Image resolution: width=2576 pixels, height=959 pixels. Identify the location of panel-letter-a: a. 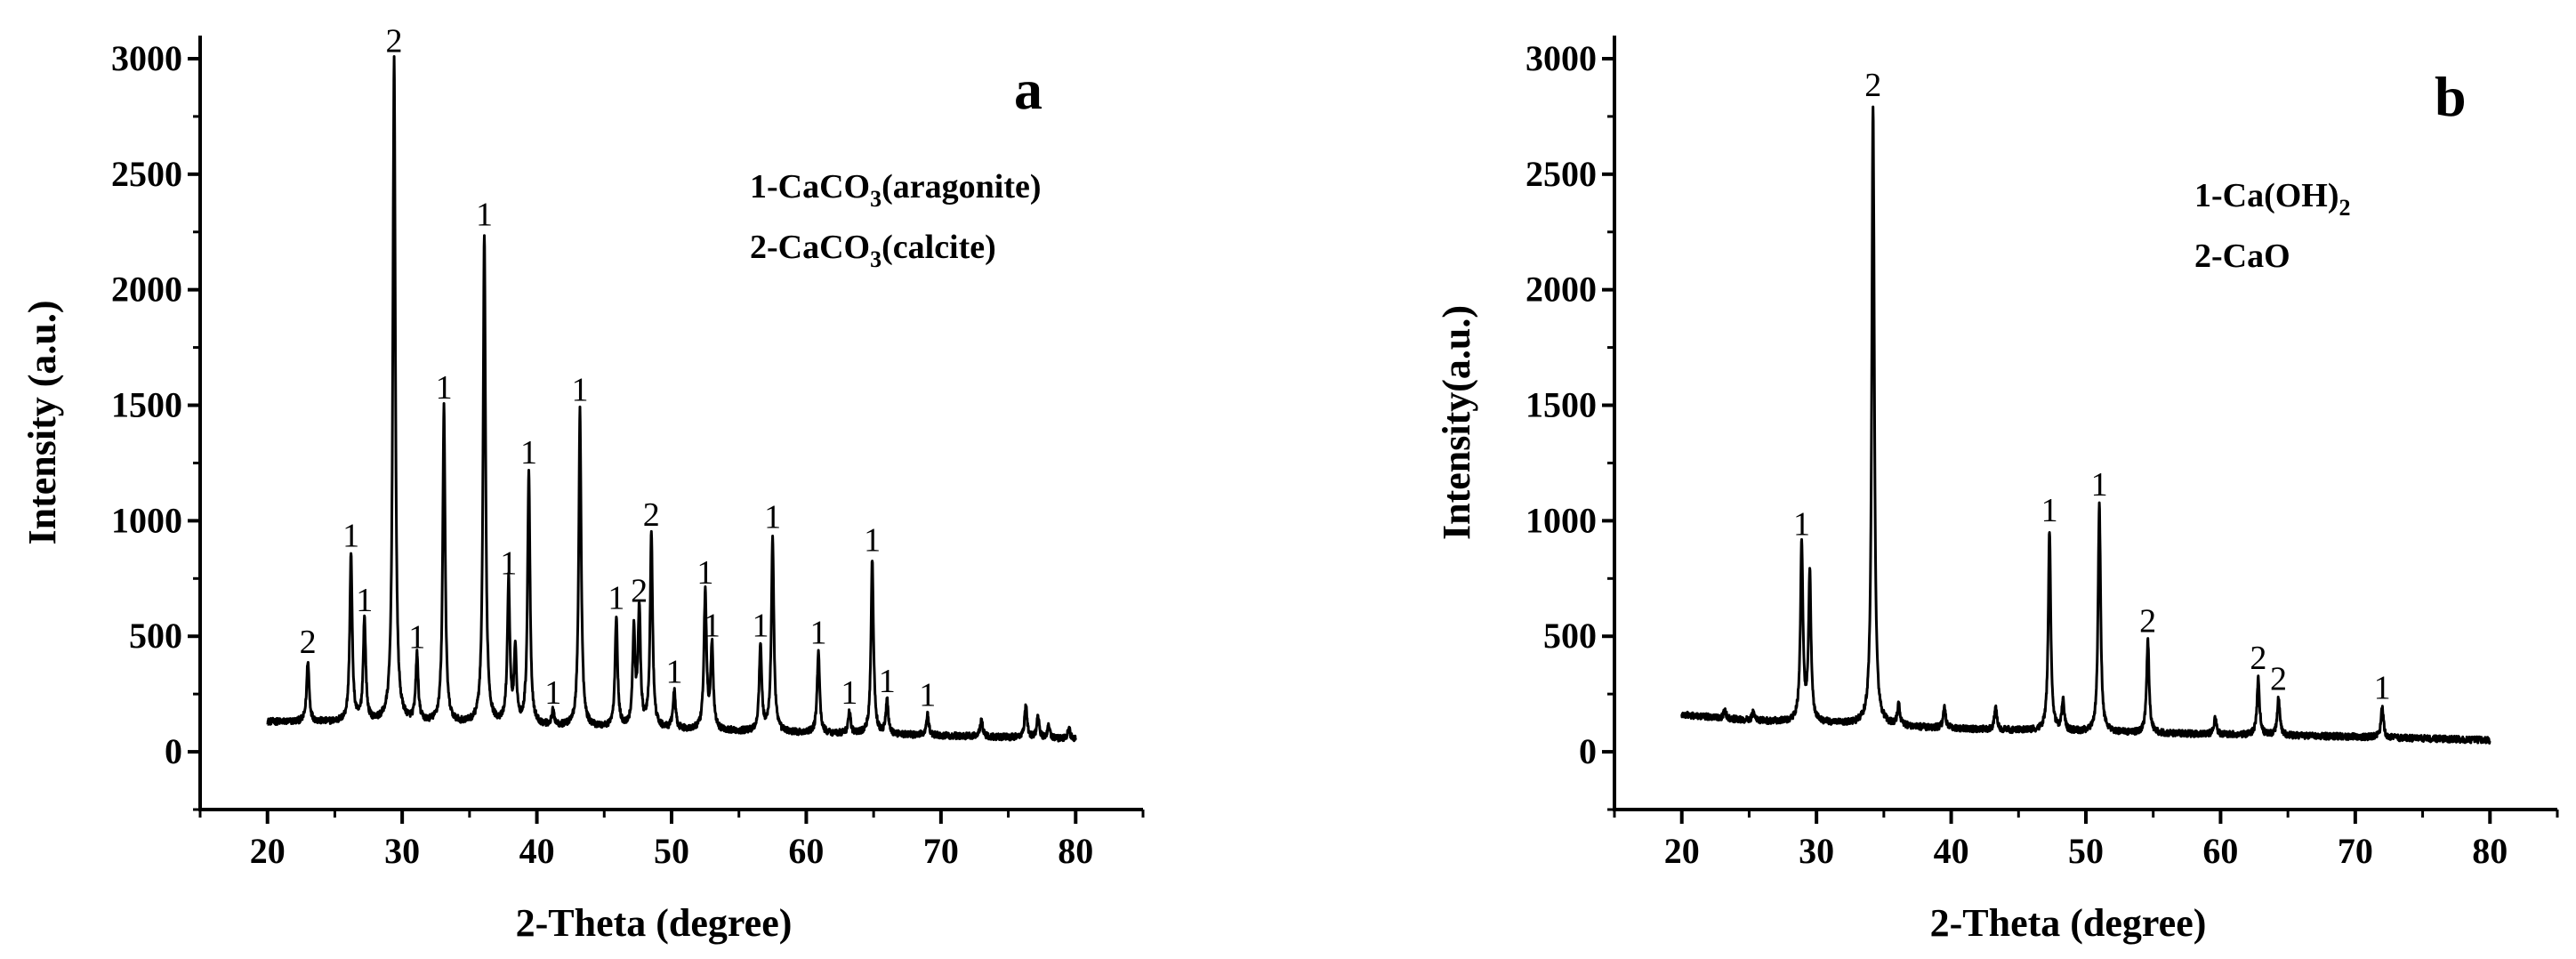
(1028, 89).